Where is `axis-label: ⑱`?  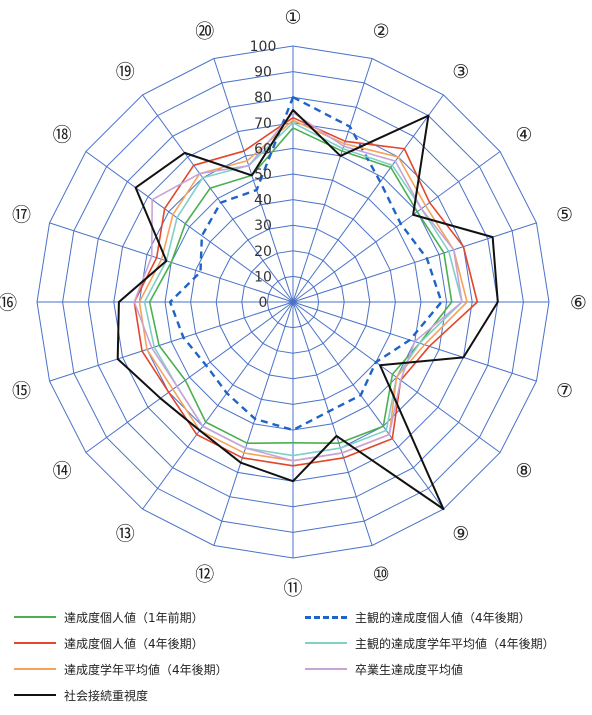
axis-label: ⑱ is located at coordinates (62, 135).